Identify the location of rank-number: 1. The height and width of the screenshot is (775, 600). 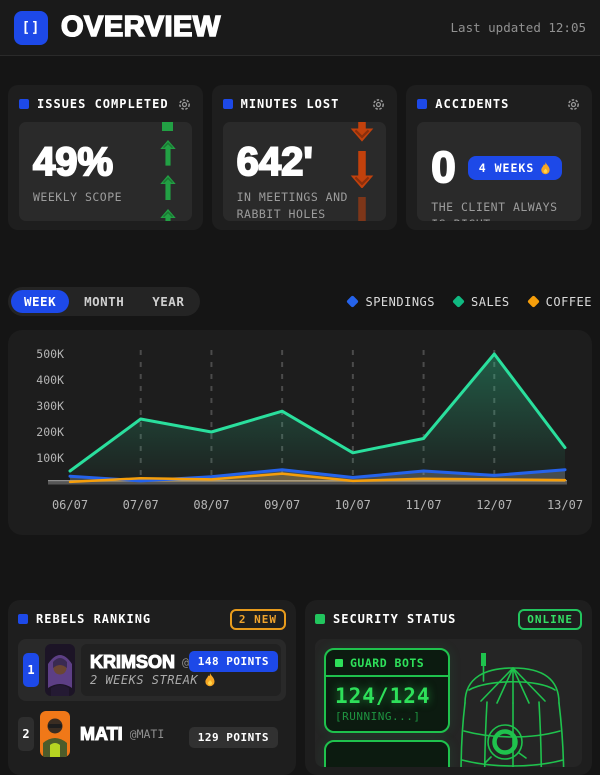
(31, 670).